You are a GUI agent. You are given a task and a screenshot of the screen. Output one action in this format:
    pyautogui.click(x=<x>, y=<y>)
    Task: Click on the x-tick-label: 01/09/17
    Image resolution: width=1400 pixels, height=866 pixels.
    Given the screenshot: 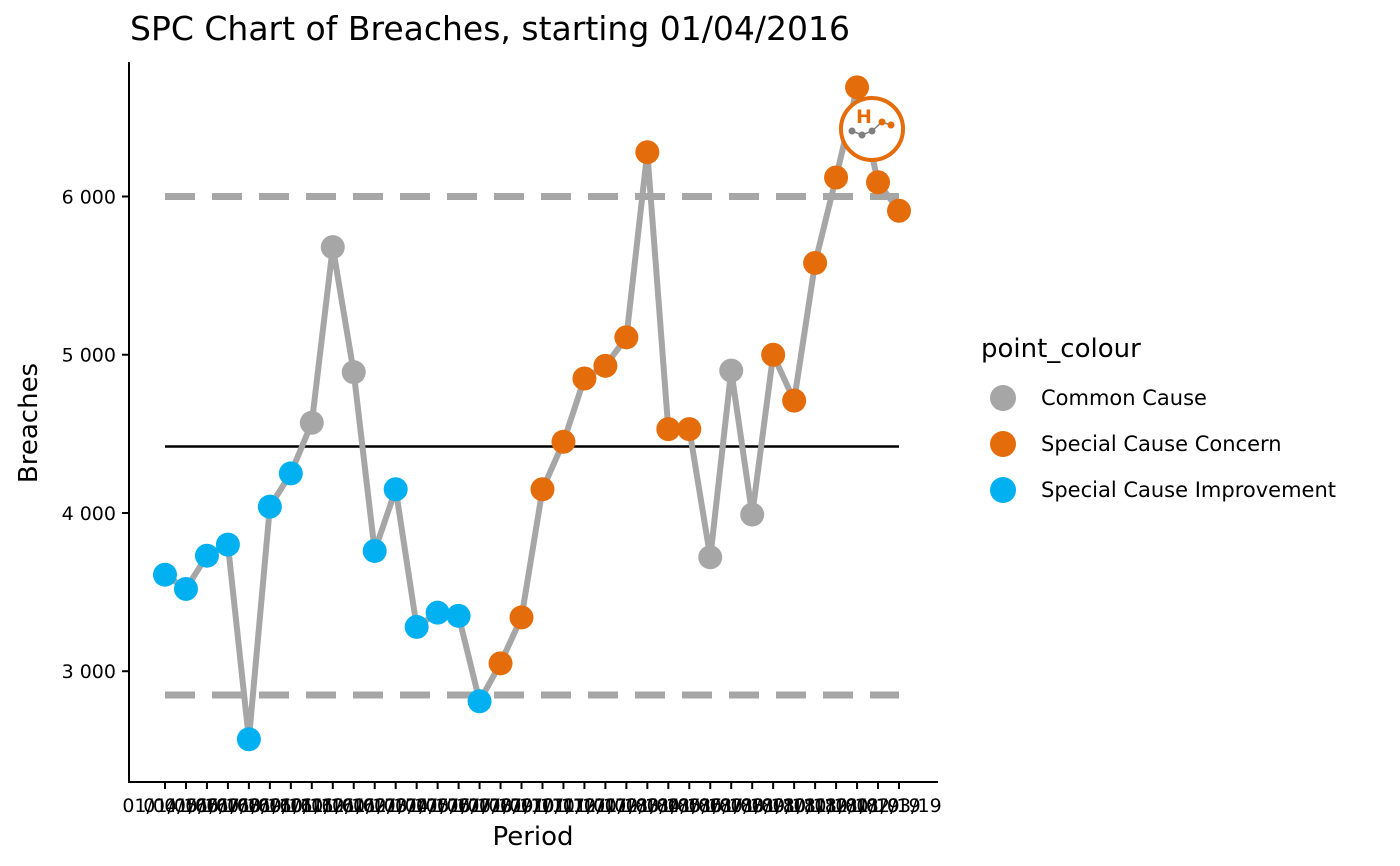 What is the action you would take?
    pyautogui.click(x=521, y=806)
    